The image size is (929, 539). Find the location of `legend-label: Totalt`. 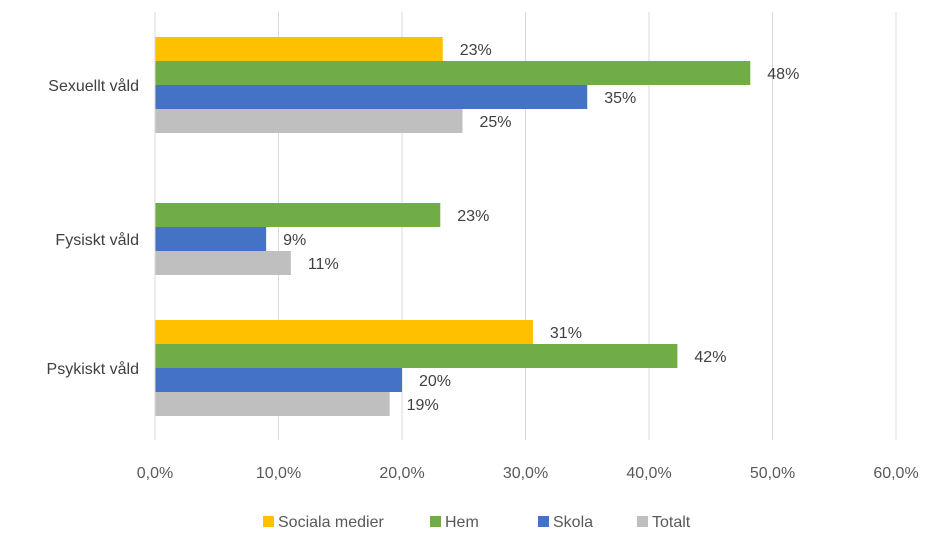

legend-label: Totalt is located at coordinates (671, 522).